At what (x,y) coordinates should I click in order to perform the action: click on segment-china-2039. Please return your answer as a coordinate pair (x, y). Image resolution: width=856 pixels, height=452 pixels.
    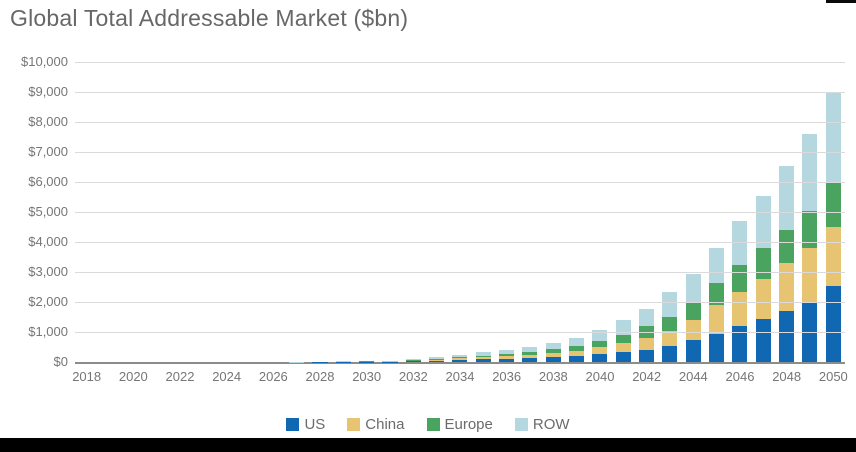
    Looking at the image, I should click on (576, 353).